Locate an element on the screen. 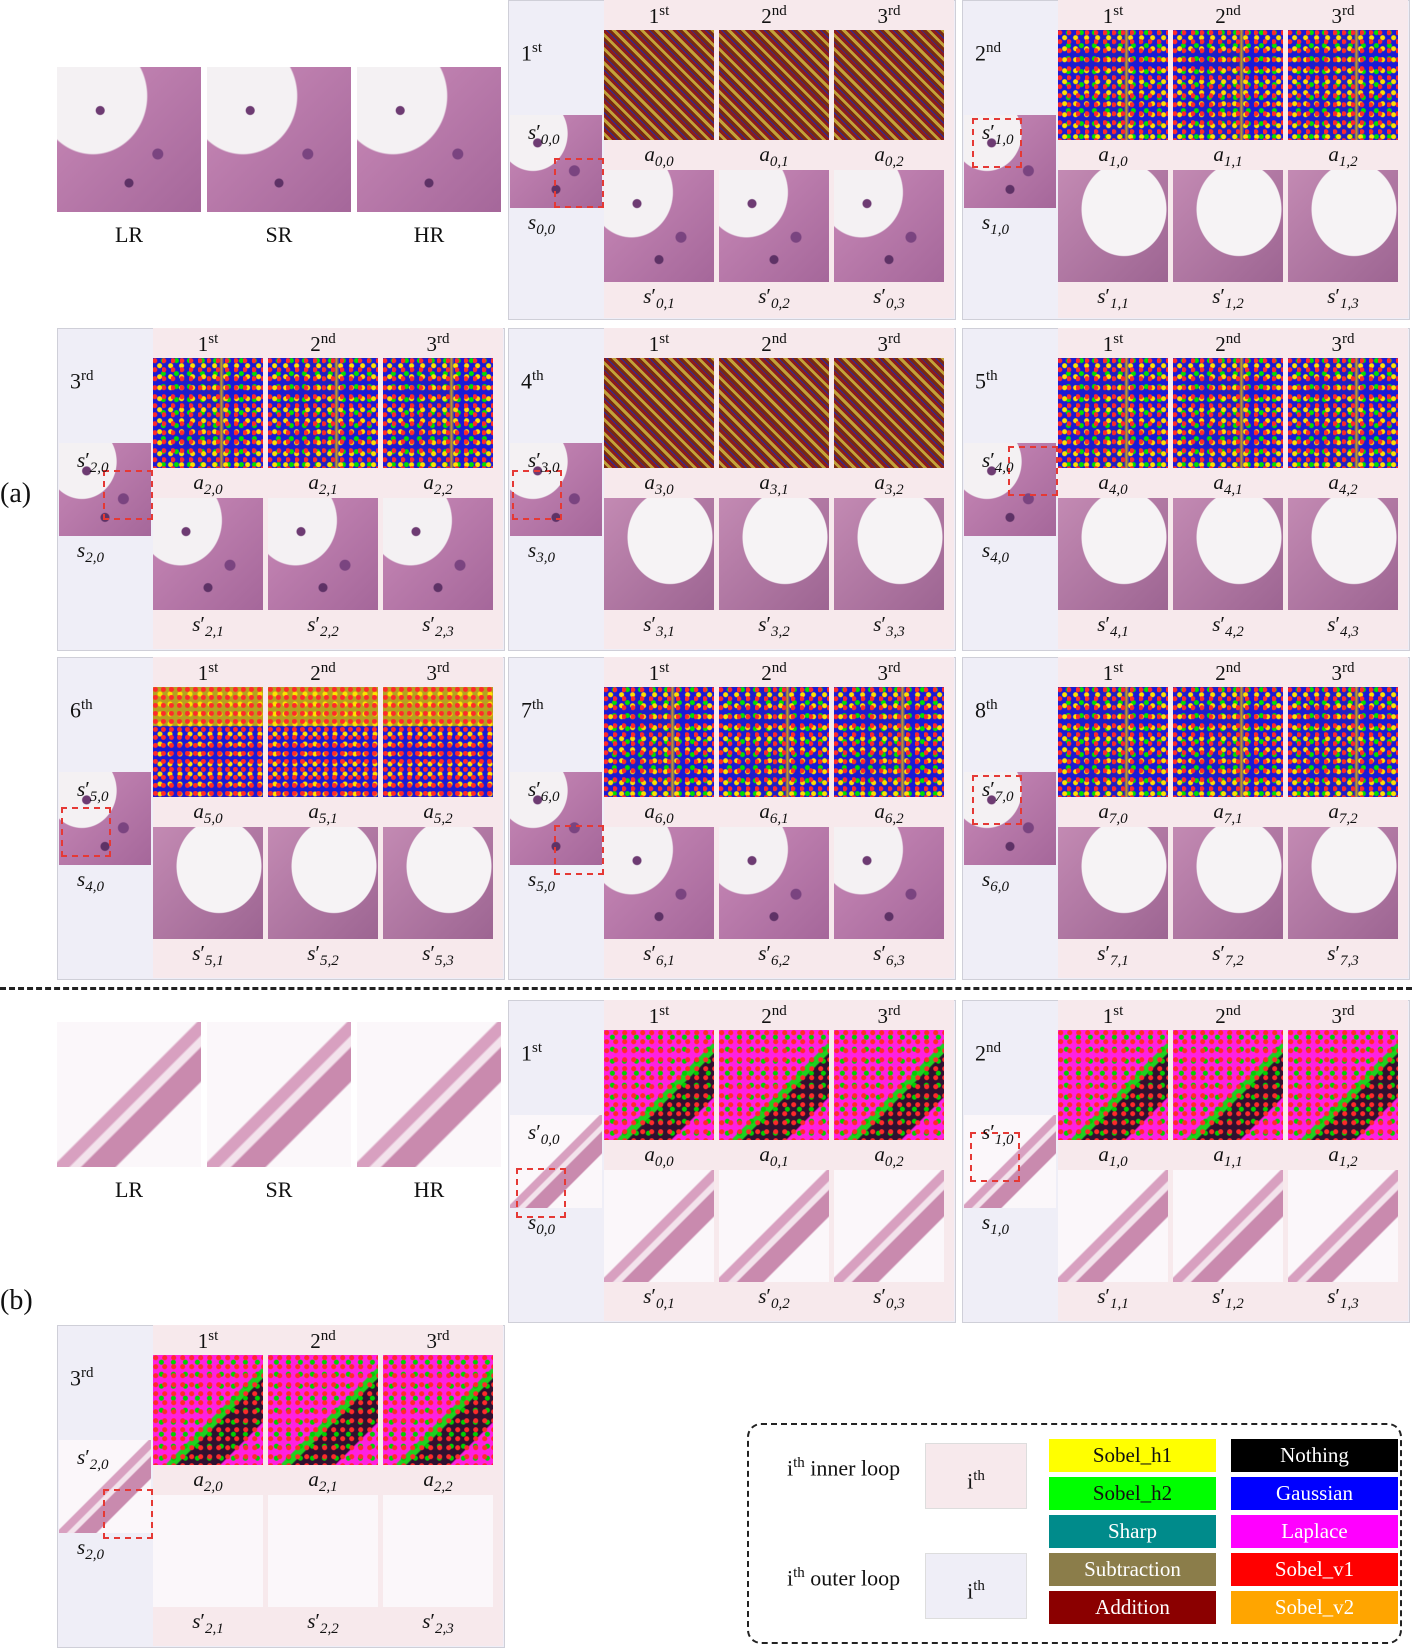 This screenshot has height=1652, width=1412. action-label: a2,0 is located at coordinates (208, 1481).